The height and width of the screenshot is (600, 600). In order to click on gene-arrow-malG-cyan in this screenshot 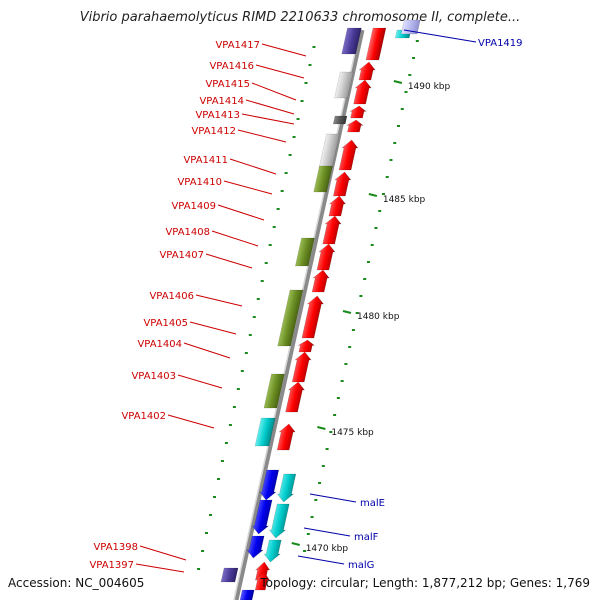, I will do `click(272, 551)`.